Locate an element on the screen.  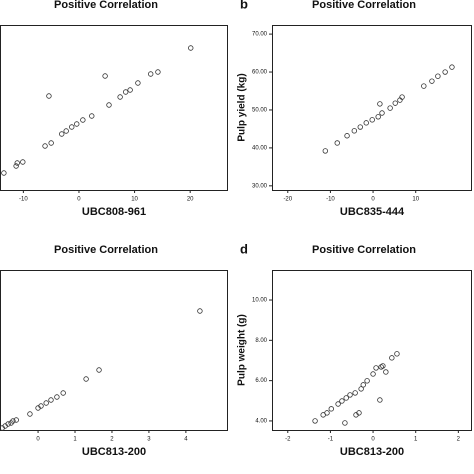
x-axis-label: UBC808-961 is located at coordinates (114, 212).